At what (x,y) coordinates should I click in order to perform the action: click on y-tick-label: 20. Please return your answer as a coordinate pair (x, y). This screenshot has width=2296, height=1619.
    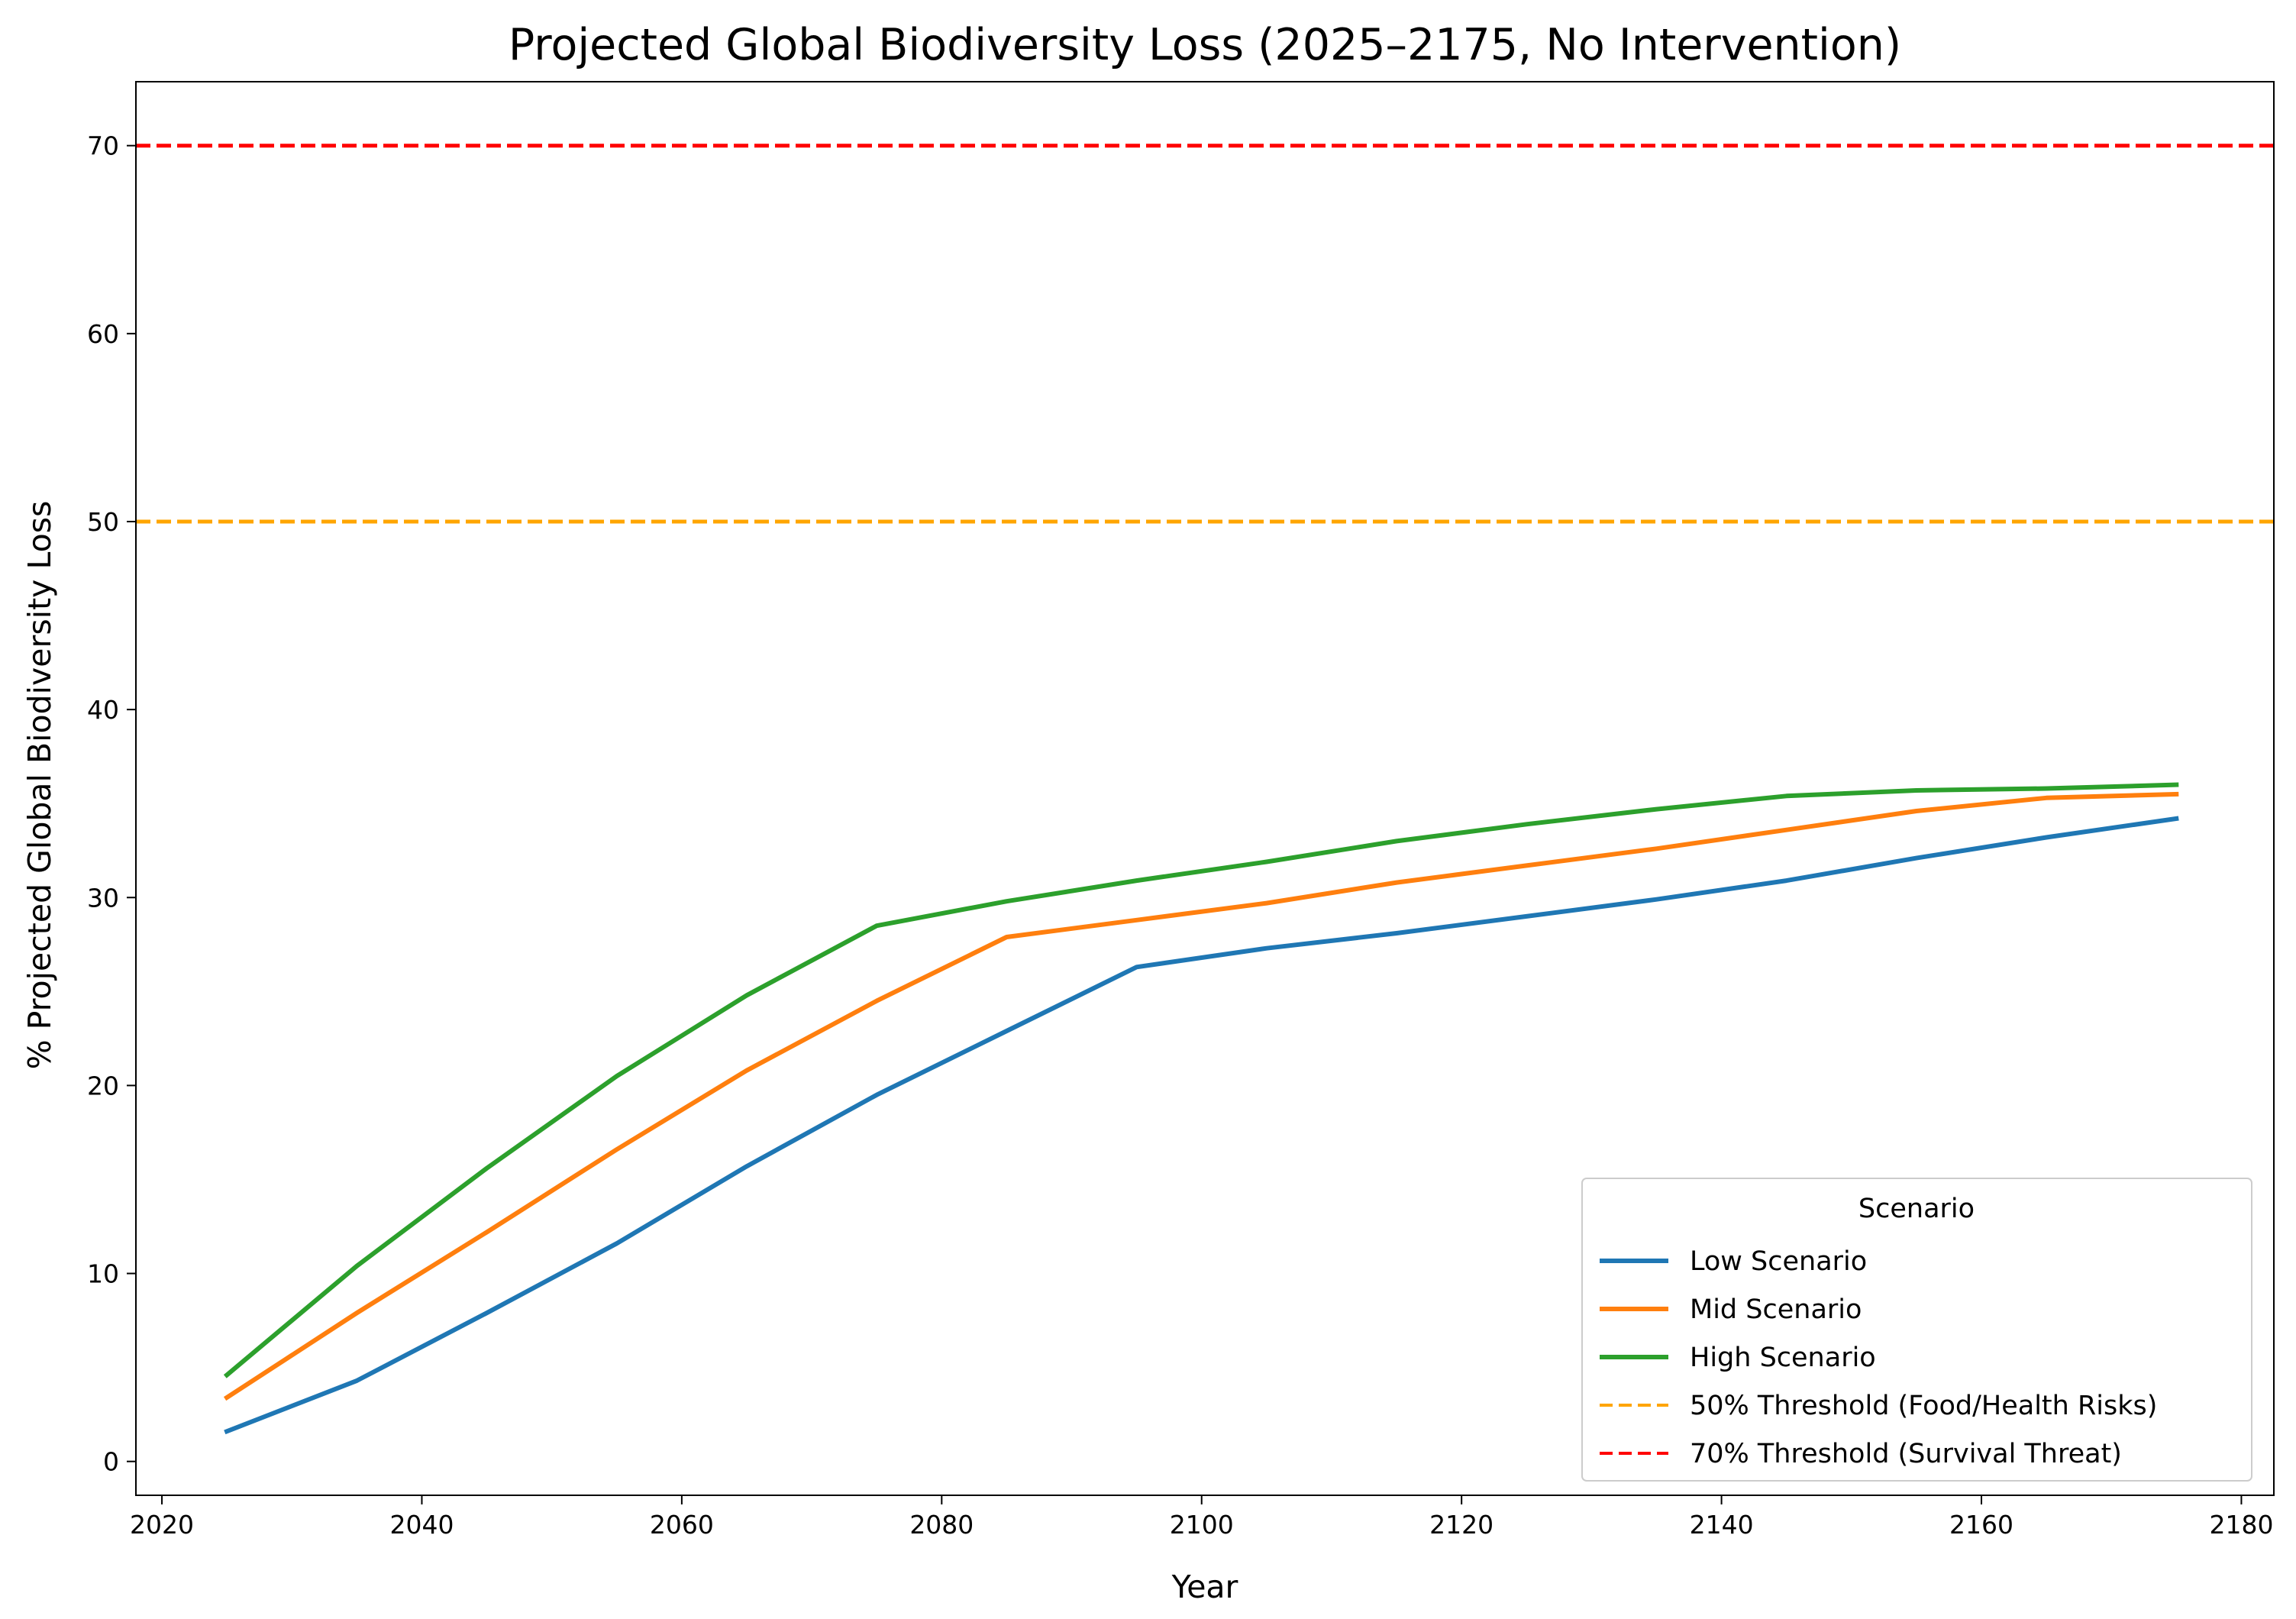
    Looking at the image, I should click on (103, 1085).